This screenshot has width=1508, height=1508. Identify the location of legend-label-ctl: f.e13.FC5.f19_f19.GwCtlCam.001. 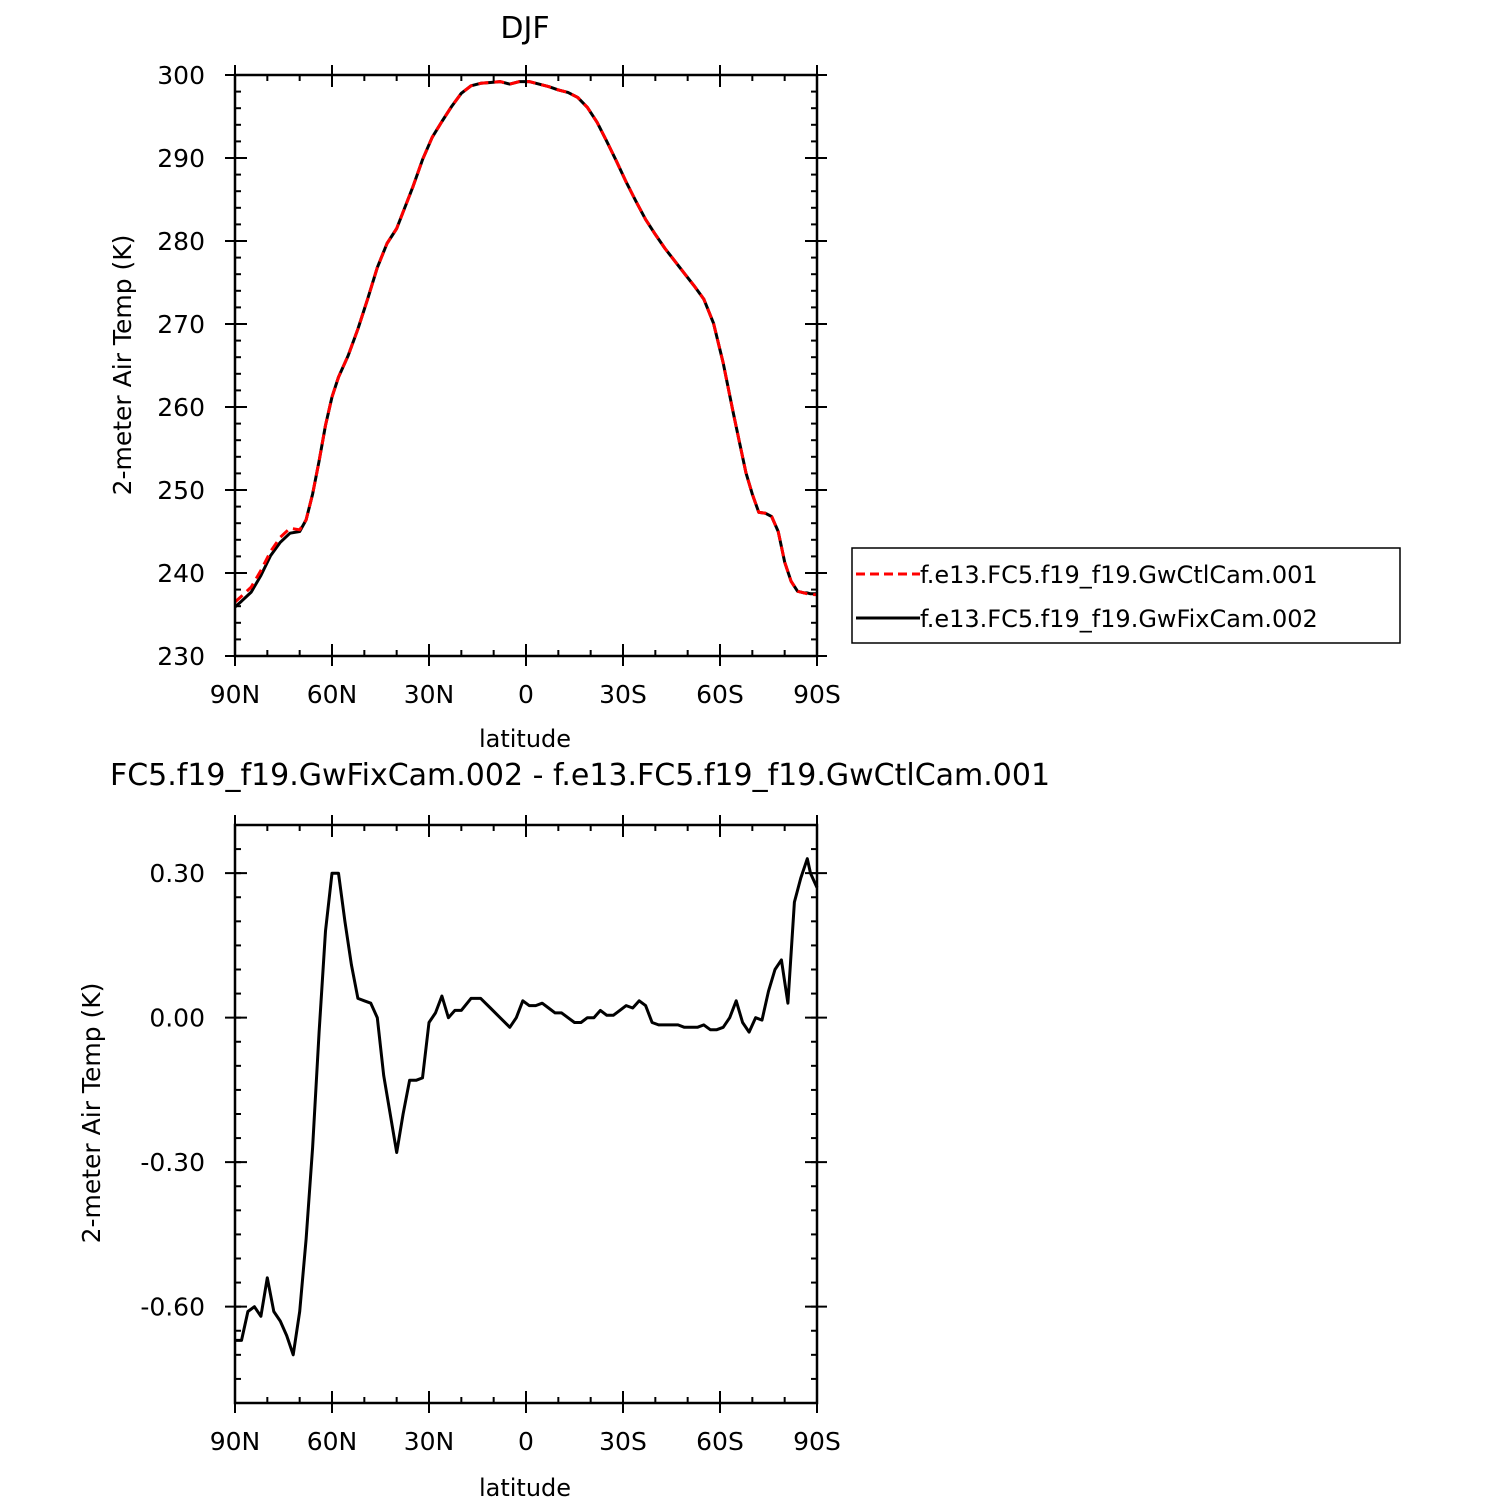
(1119, 575).